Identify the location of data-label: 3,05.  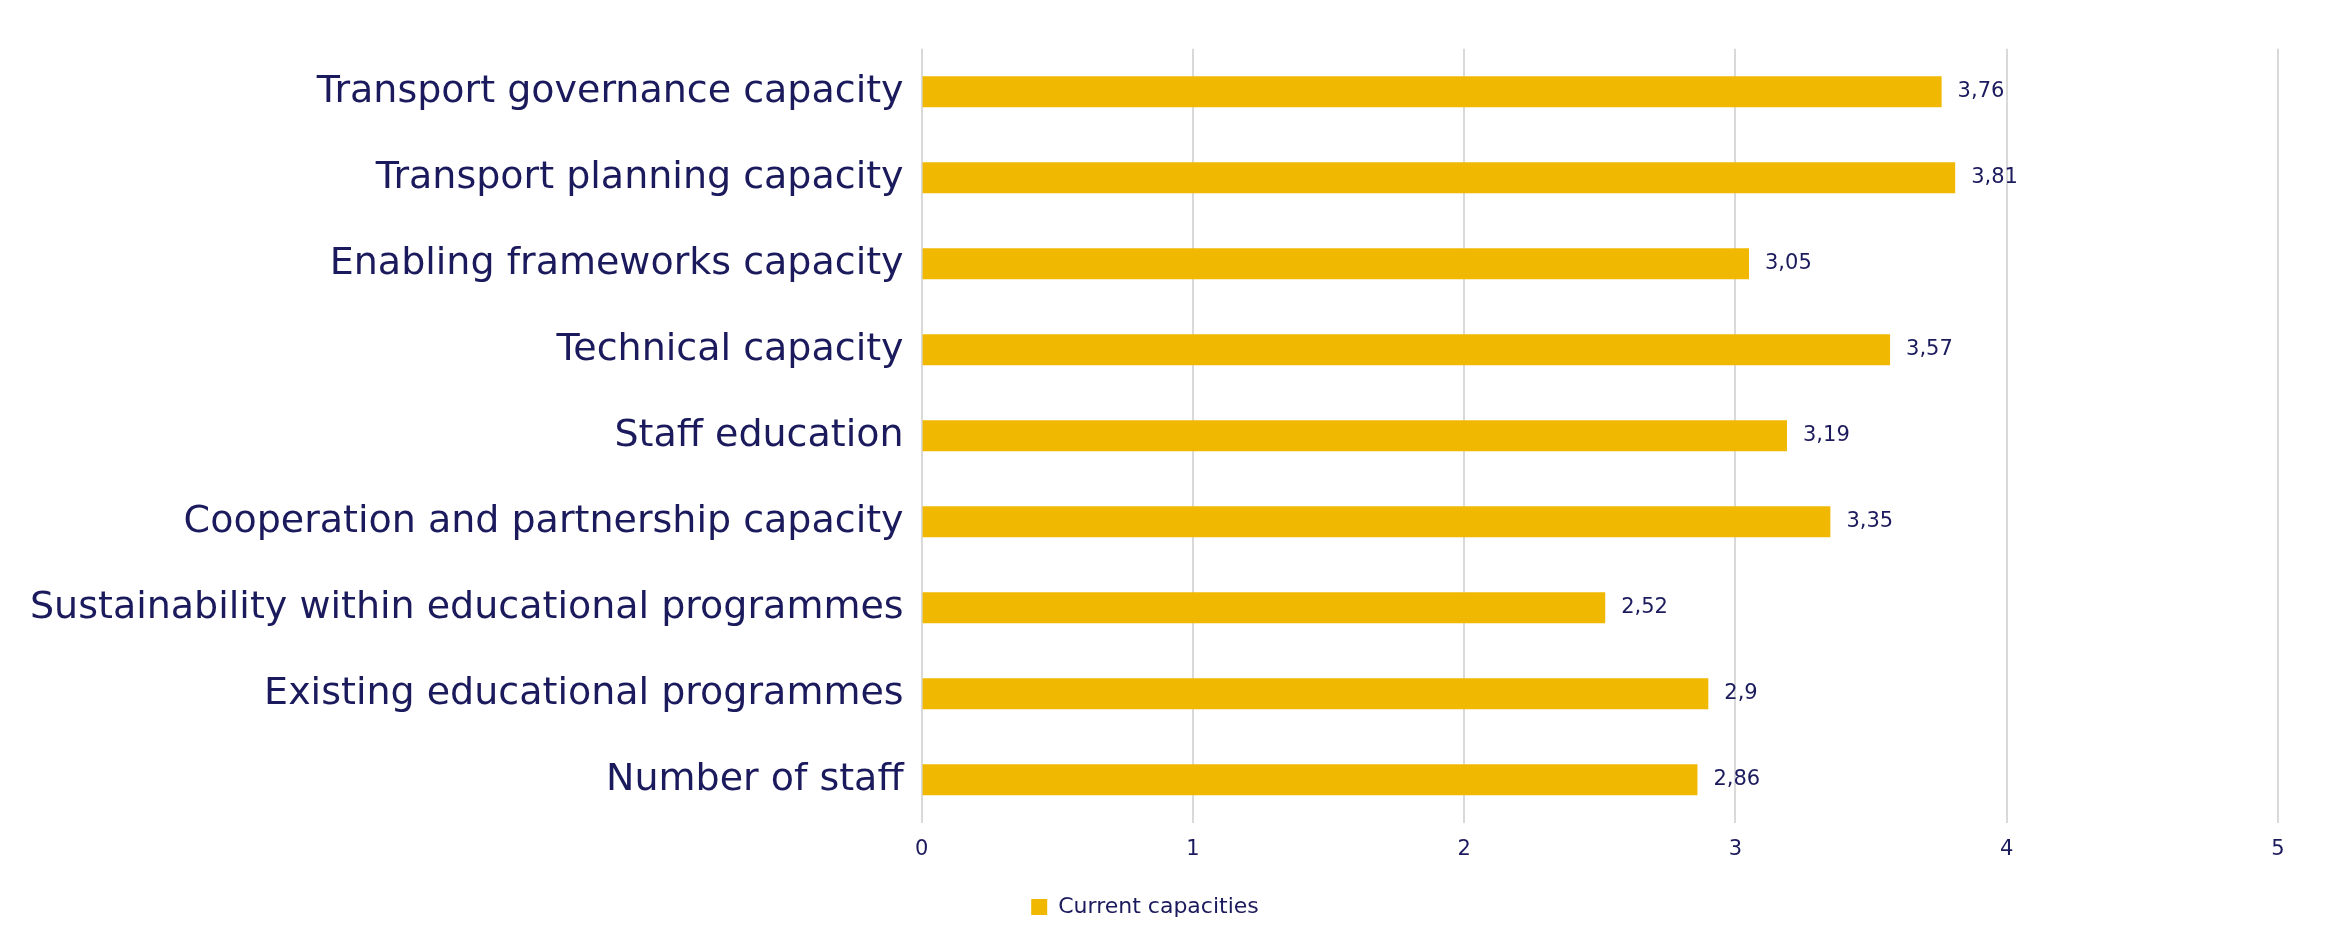
(1788, 262).